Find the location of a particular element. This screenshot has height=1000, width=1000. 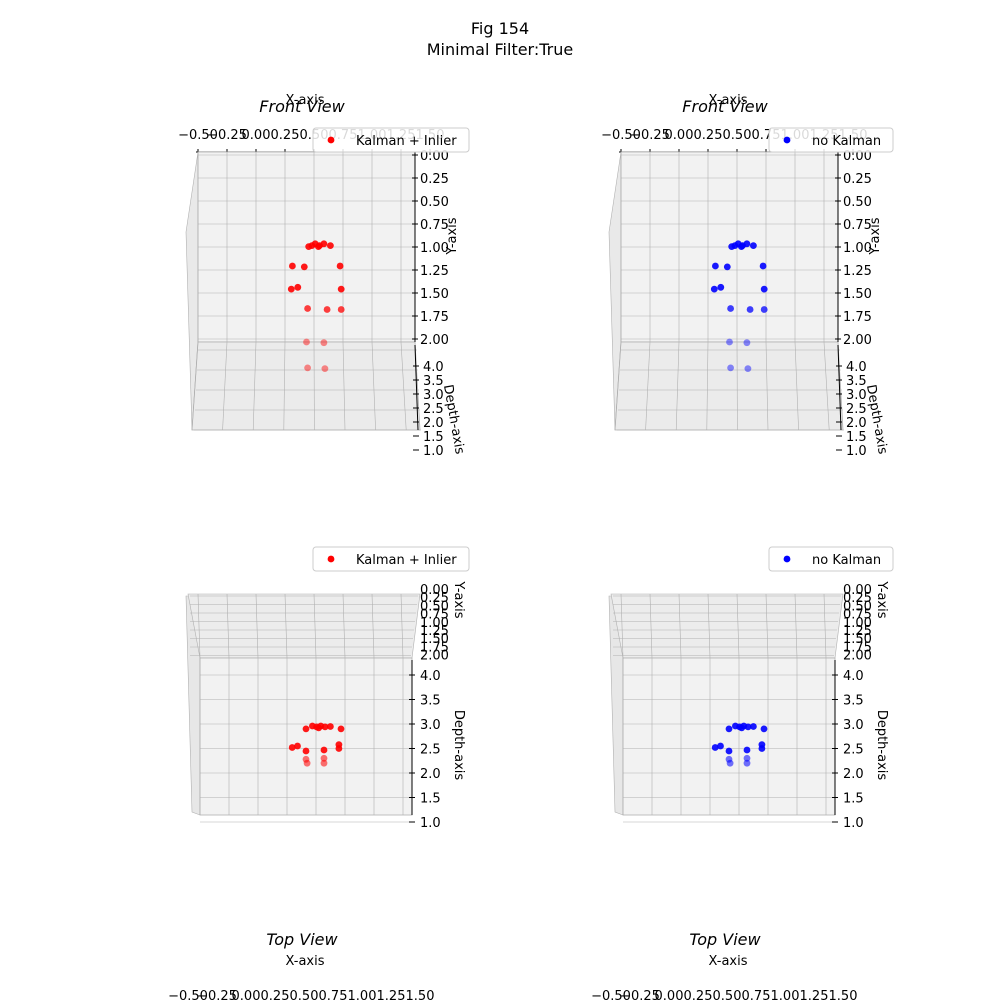

y-tick-label: 1.50 is located at coordinates (857, 639).